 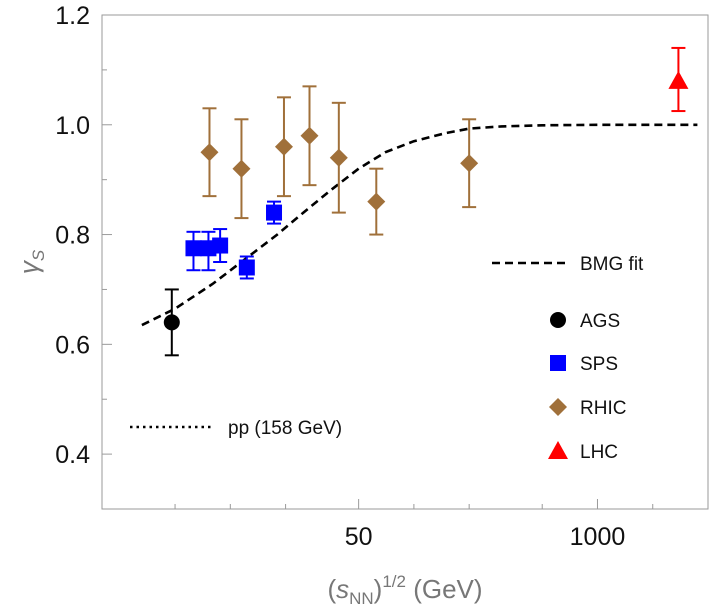 I want to click on legend-pp-label: pp (158 GeV), so click(x=285, y=428).